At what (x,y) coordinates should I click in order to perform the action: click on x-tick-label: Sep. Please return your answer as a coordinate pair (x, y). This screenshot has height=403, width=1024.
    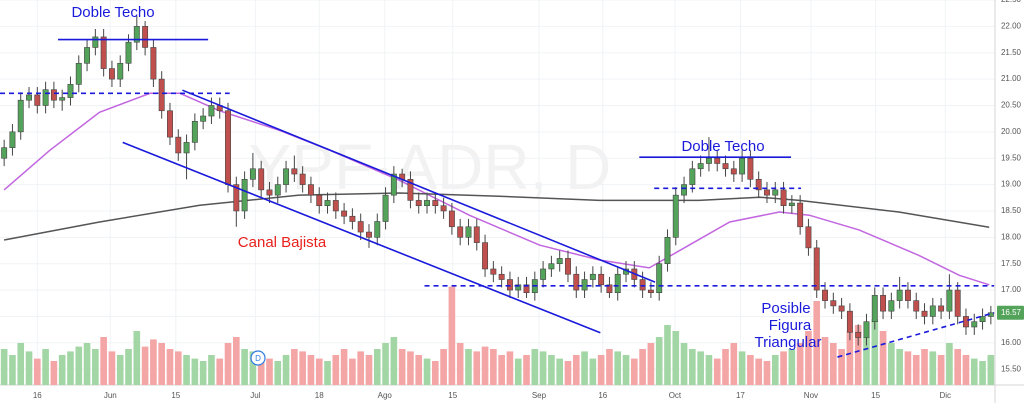
    Looking at the image, I should click on (539, 395).